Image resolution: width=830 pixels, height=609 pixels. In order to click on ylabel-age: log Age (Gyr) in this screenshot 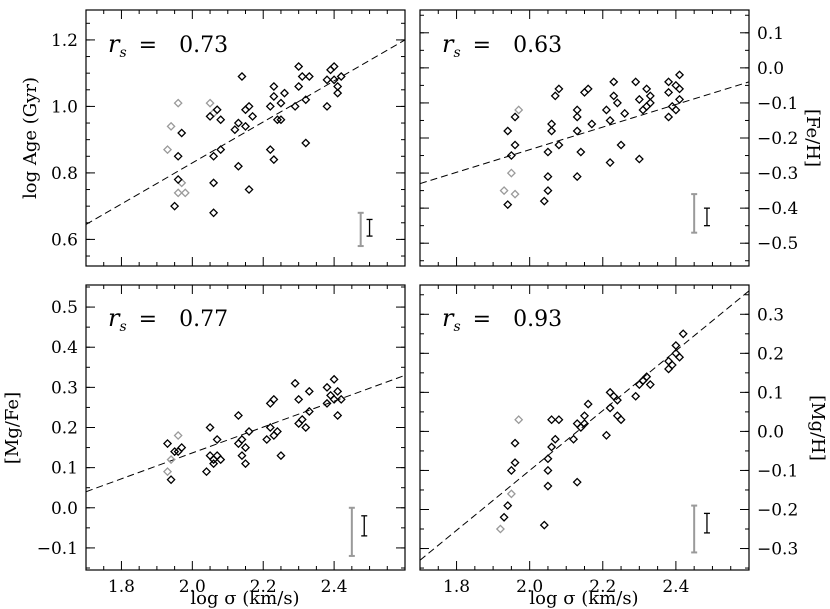, I will do `click(30, 138)`.